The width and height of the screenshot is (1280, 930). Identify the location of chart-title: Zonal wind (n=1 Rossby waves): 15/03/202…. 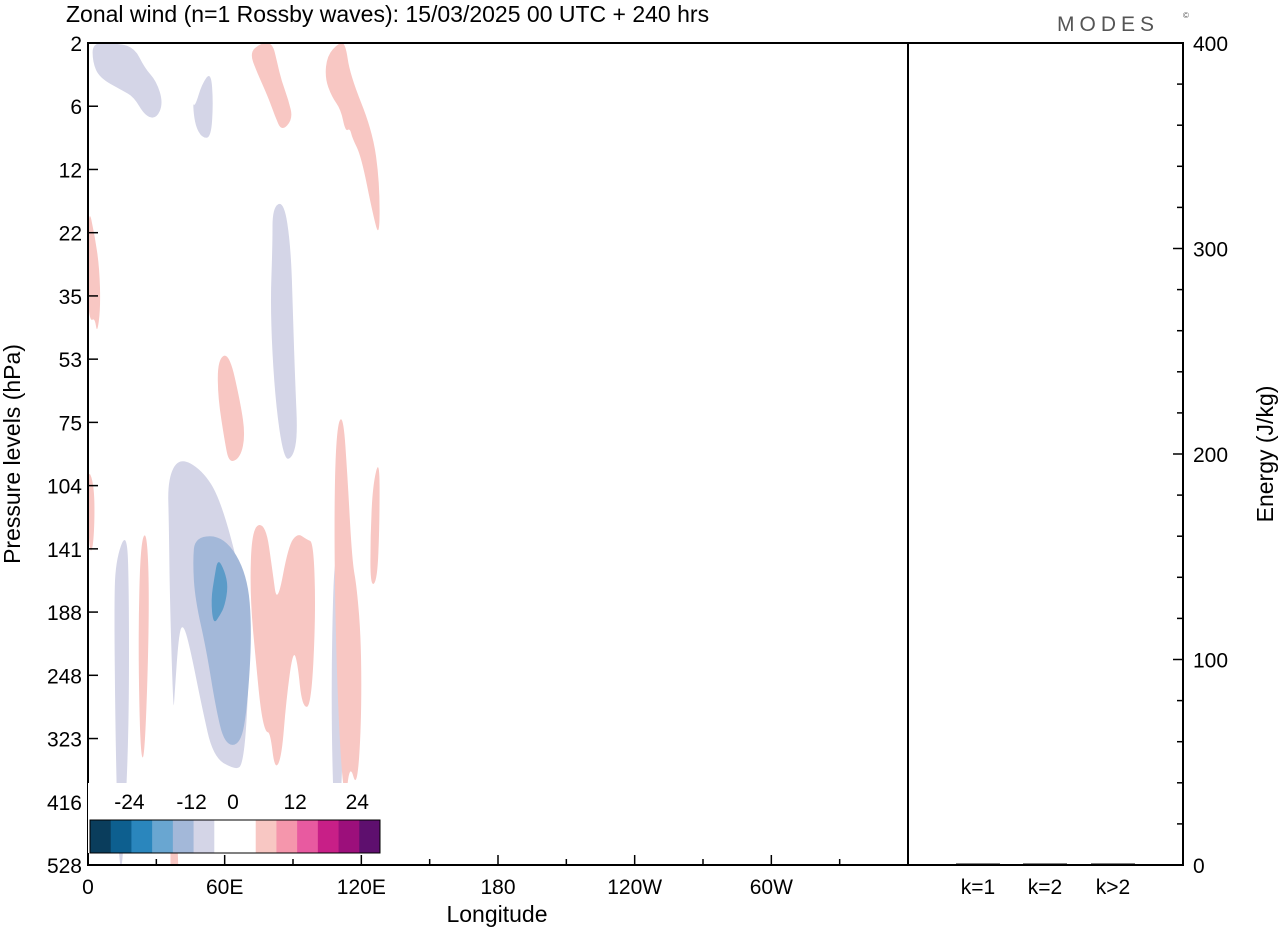
(387, 14).